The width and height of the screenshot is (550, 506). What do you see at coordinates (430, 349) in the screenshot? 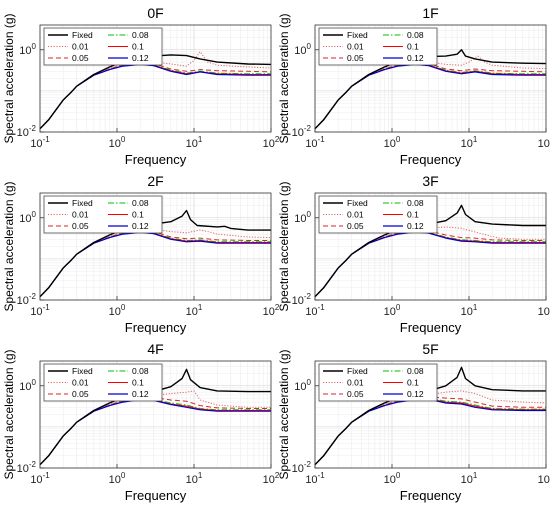
I see `chart-title: 5F` at bounding box center [430, 349].